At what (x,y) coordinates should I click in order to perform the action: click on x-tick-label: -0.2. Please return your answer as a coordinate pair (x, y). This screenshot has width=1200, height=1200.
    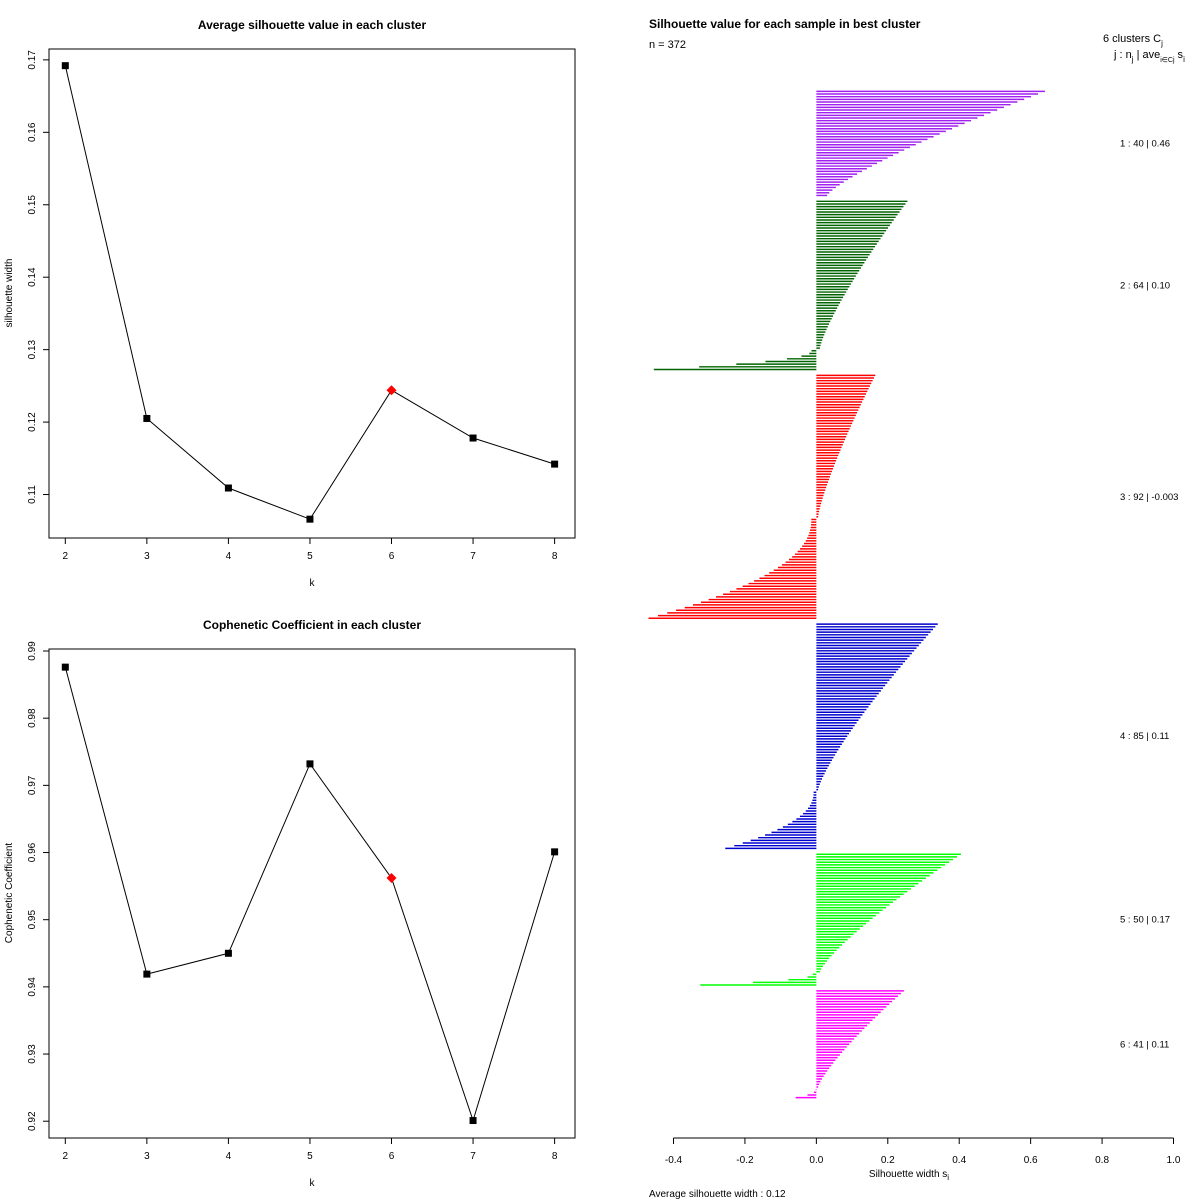
    Looking at the image, I should click on (745, 1160).